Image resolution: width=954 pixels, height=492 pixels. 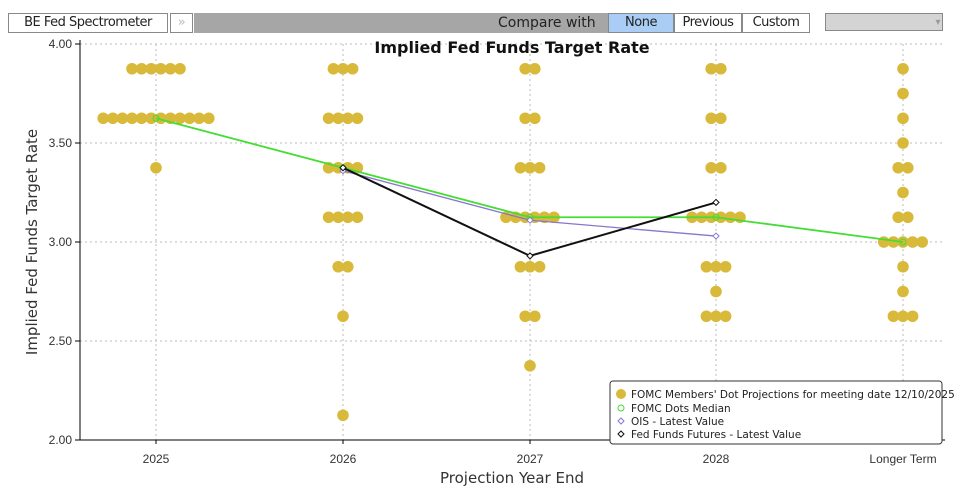 I want to click on y-tick-label: 3.00, so click(x=61, y=242).